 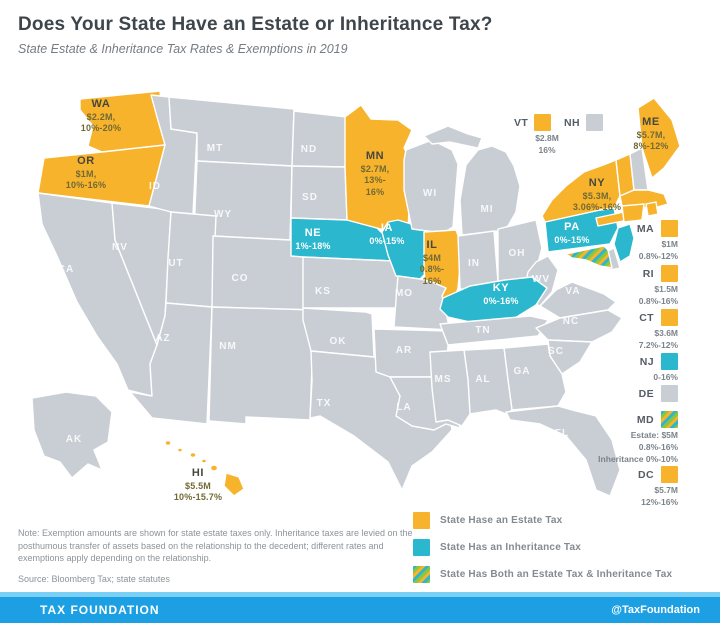 I want to click on side-entry-de: DE, so click(x=618, y=393).